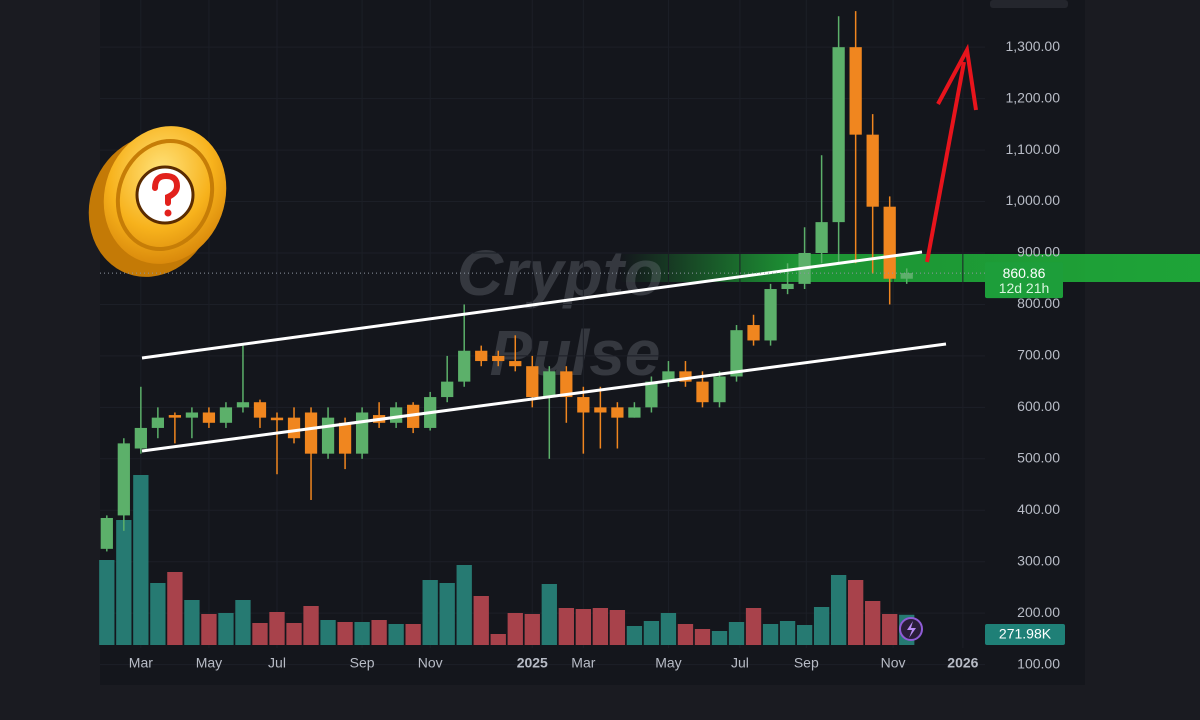 The width and height of the screenshot is (1200, 720). What do you see at coordinates (1038, 303) in the screenshot?
I see `y-tick-label: 800.00` at bounding box center [1038, 303].